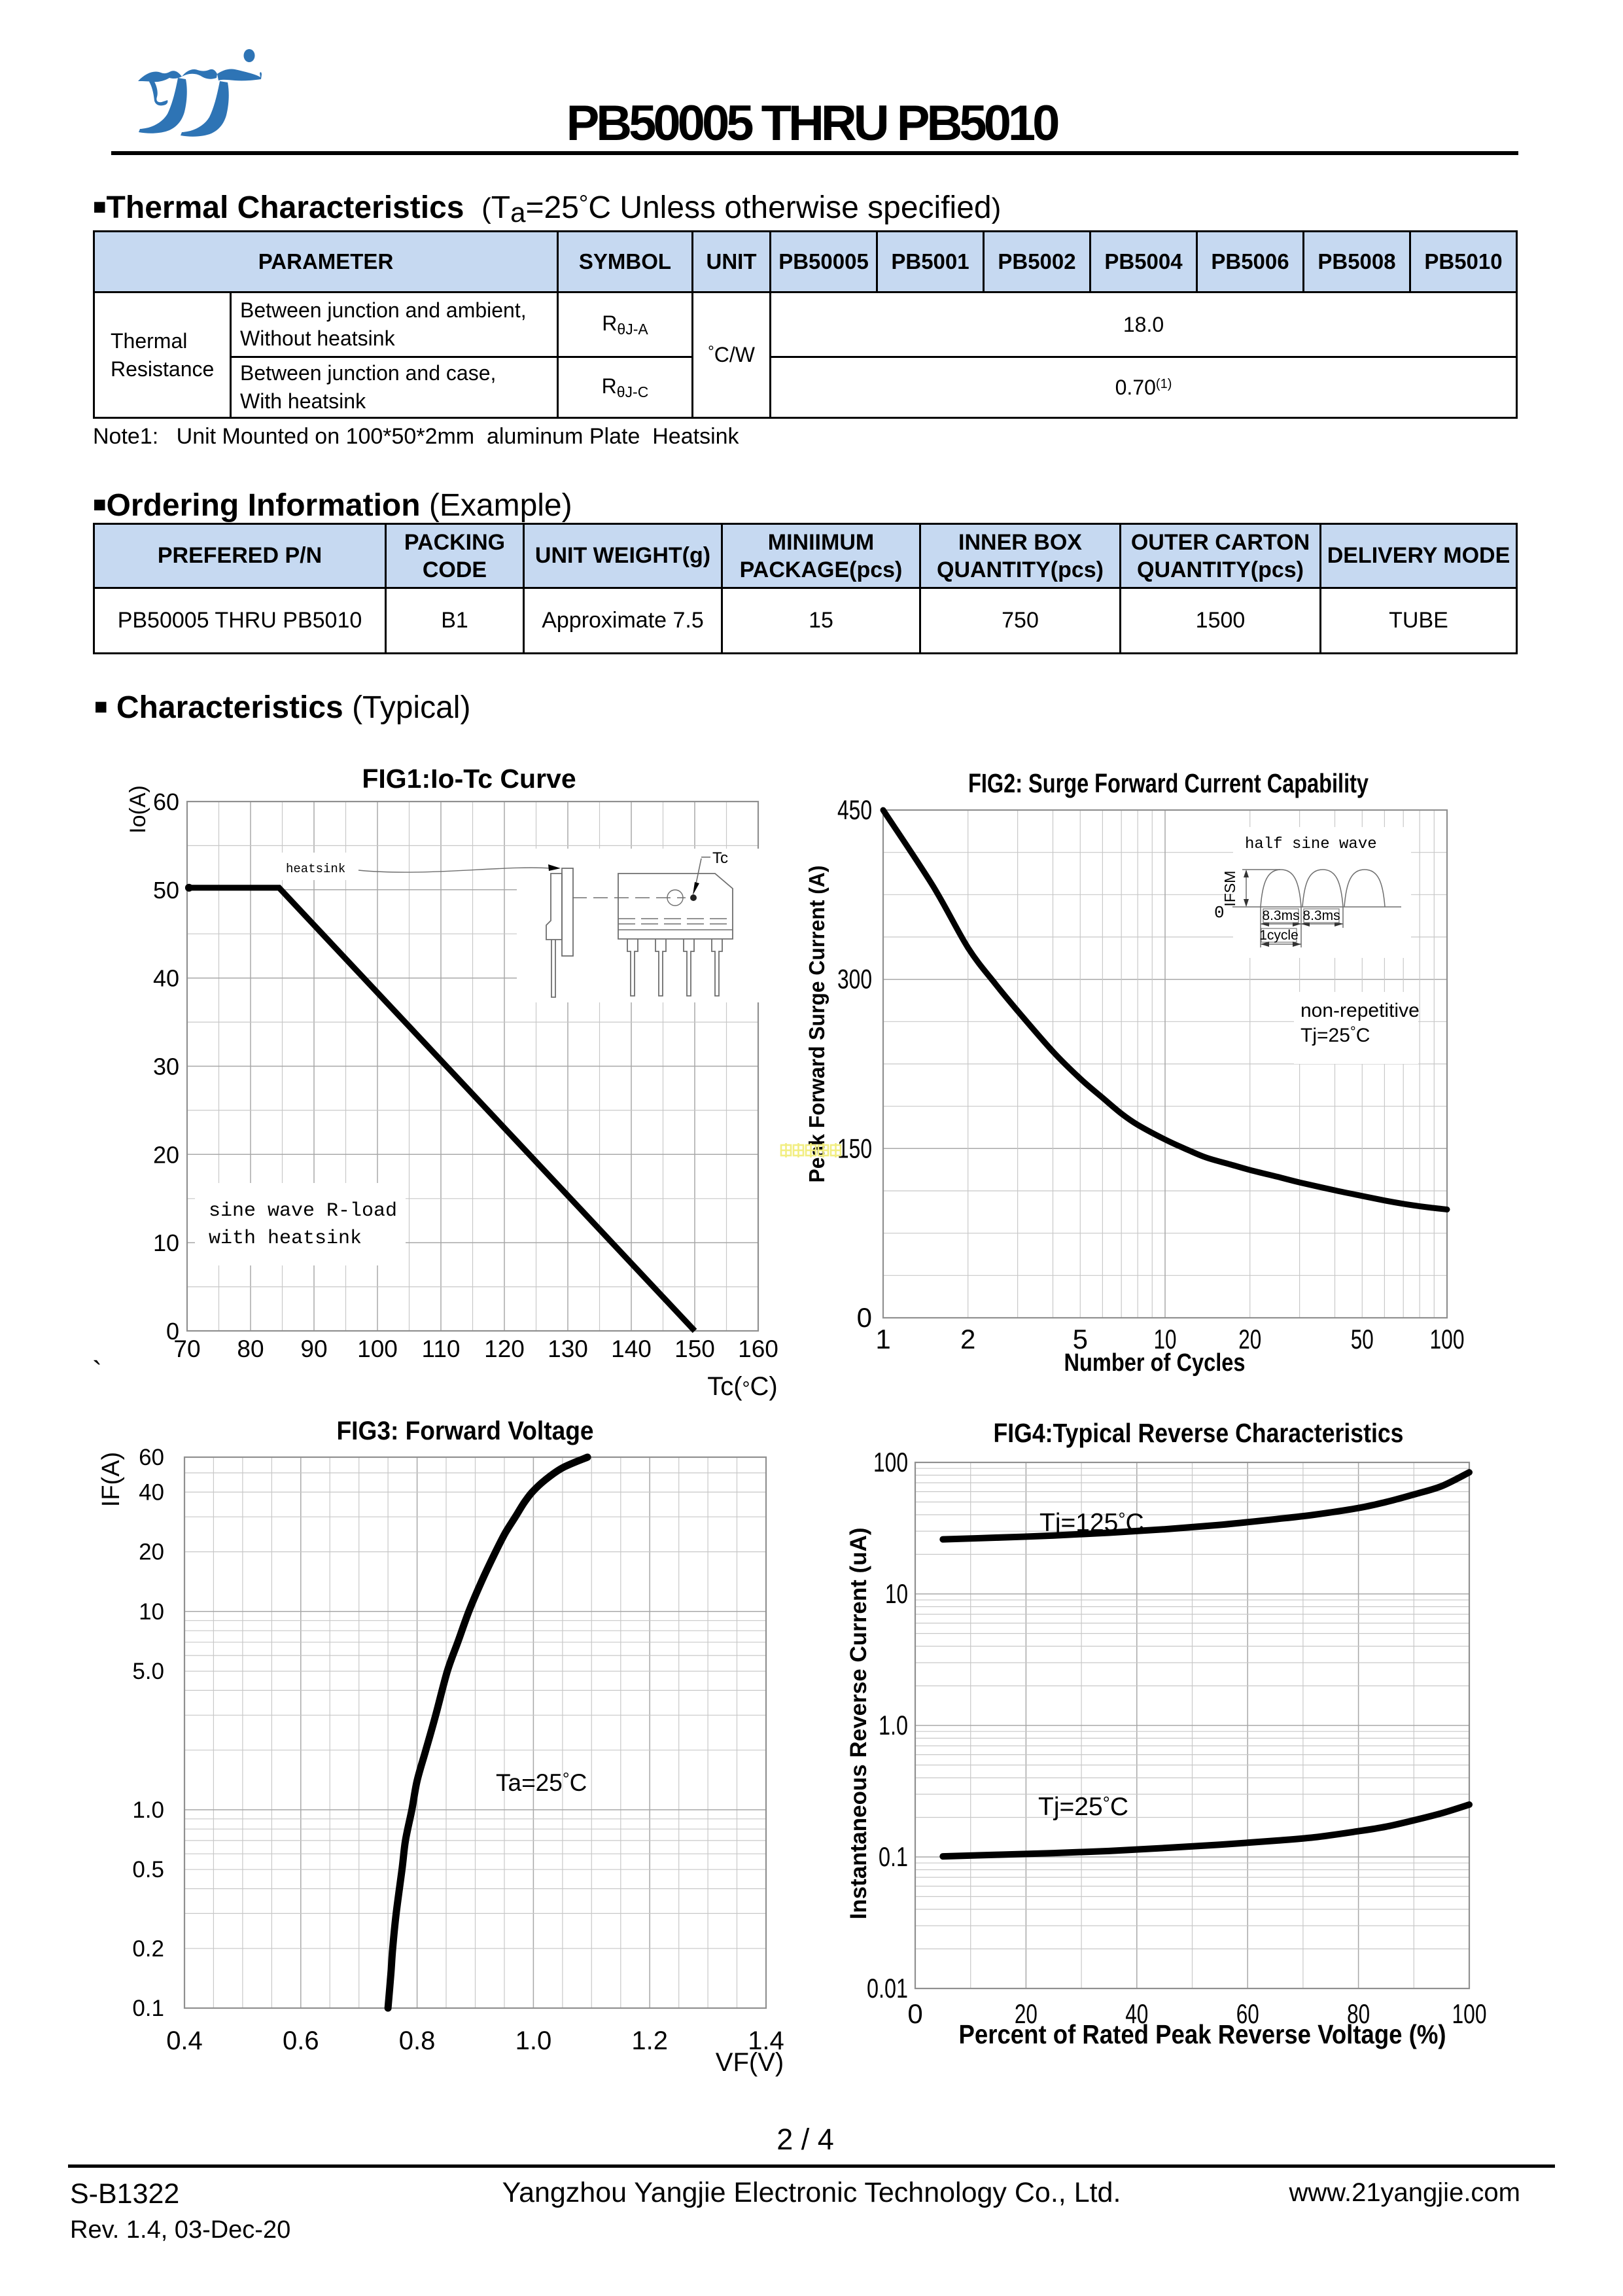 The width and height of the screenshot is (1623, 2296). I want to click on svg-text: 0.2, so click(148, 1949).